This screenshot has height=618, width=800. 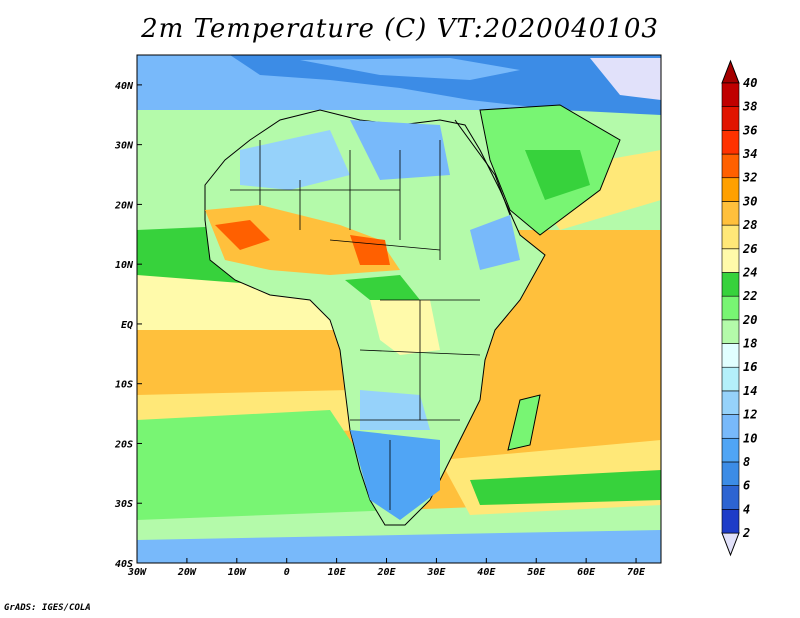 I want to click on equatorial-green, so click(x=382, y=287).